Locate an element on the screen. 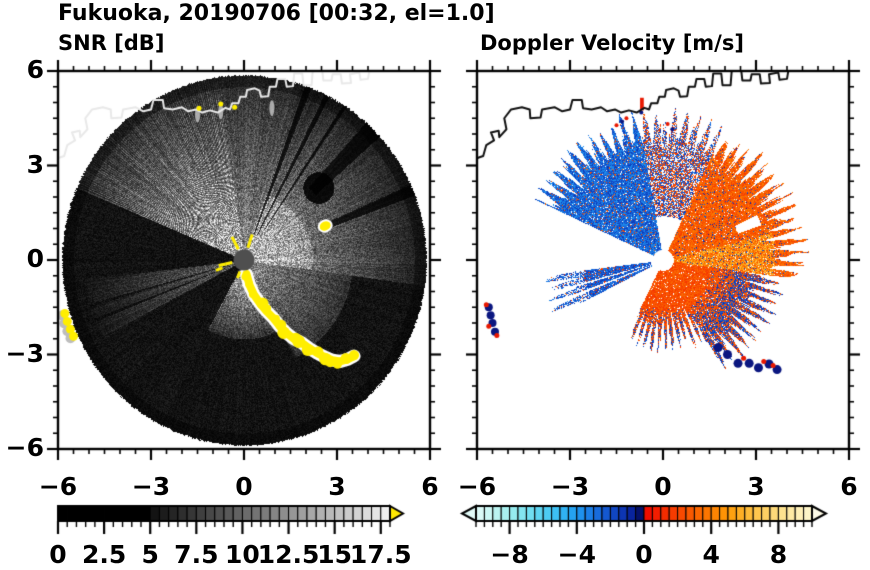  snr-colorbar-label: 7.5 is located at coordinates (196, 554).